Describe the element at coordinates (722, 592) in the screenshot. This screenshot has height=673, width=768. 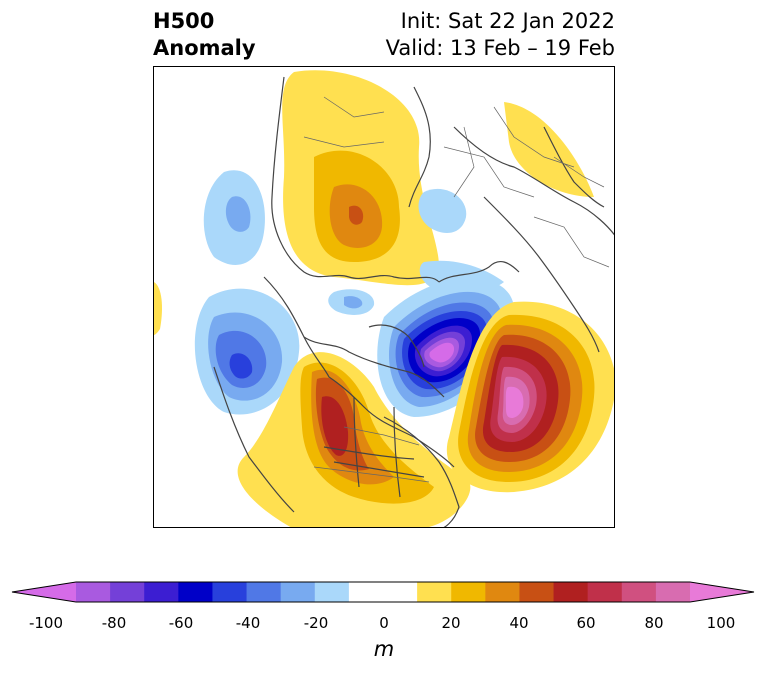
I see `colorbar-arrow-max` at that location.